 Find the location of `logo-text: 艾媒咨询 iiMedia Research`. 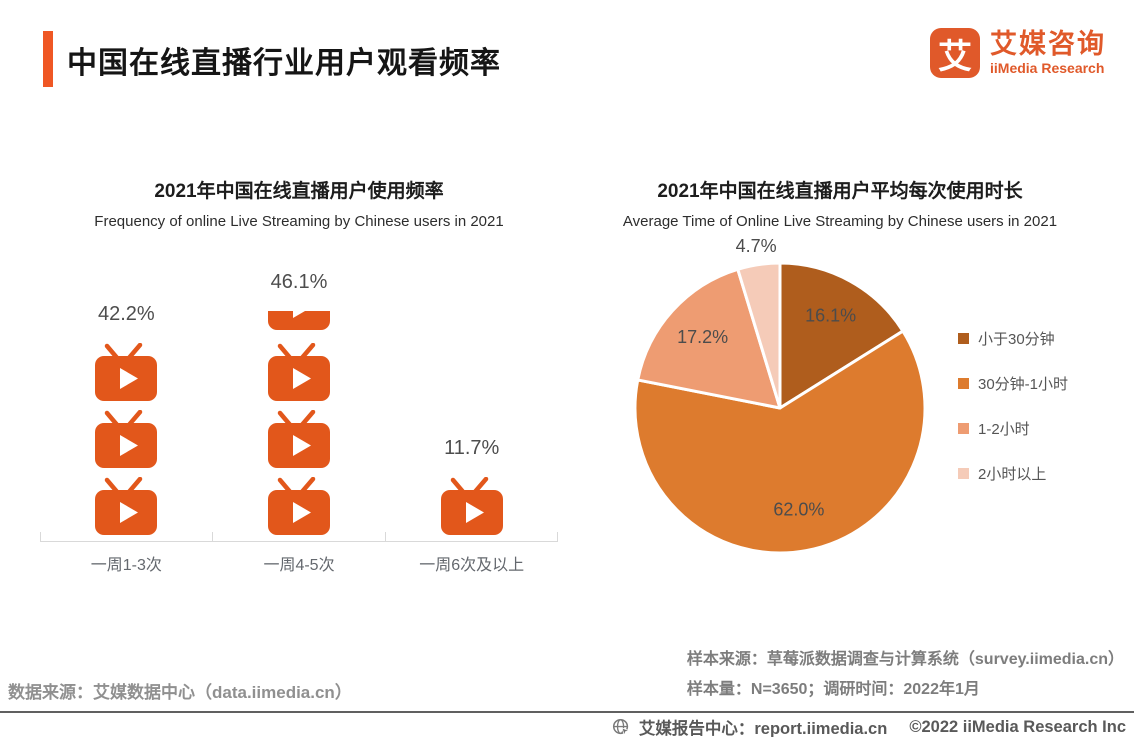

logo-text: 艾媒咨询 iiMedia Research is located at coordinates (1048, 52).